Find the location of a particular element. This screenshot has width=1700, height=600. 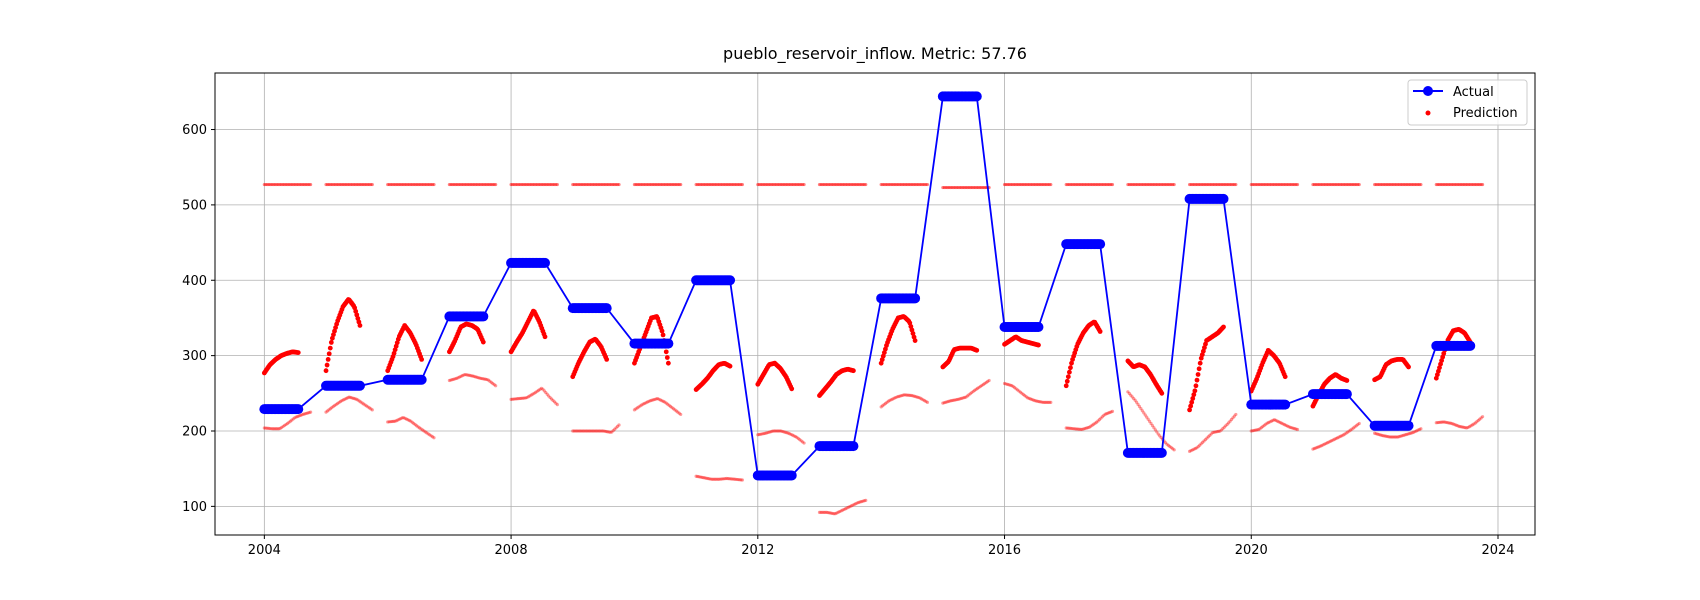

chart-title: pueblo_reservoir_inflow. Metric: 57.76 is located at coordinates (875, 54).